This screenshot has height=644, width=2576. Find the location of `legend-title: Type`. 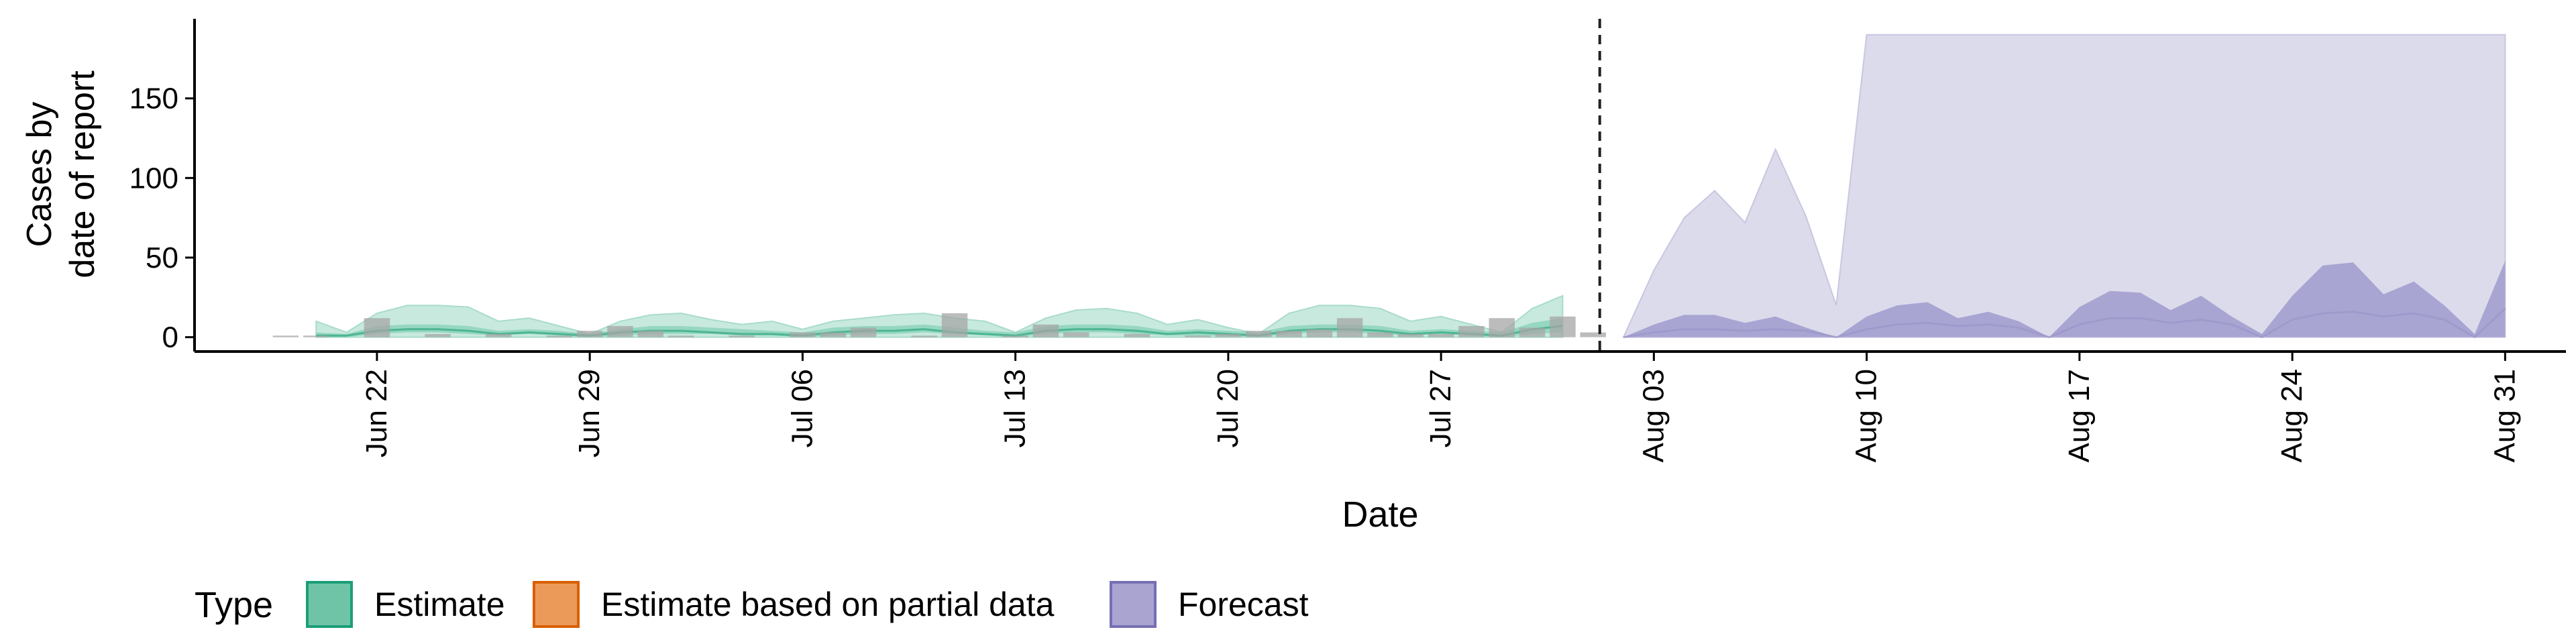

legend-title: Type is located at coordinates (234, 605).